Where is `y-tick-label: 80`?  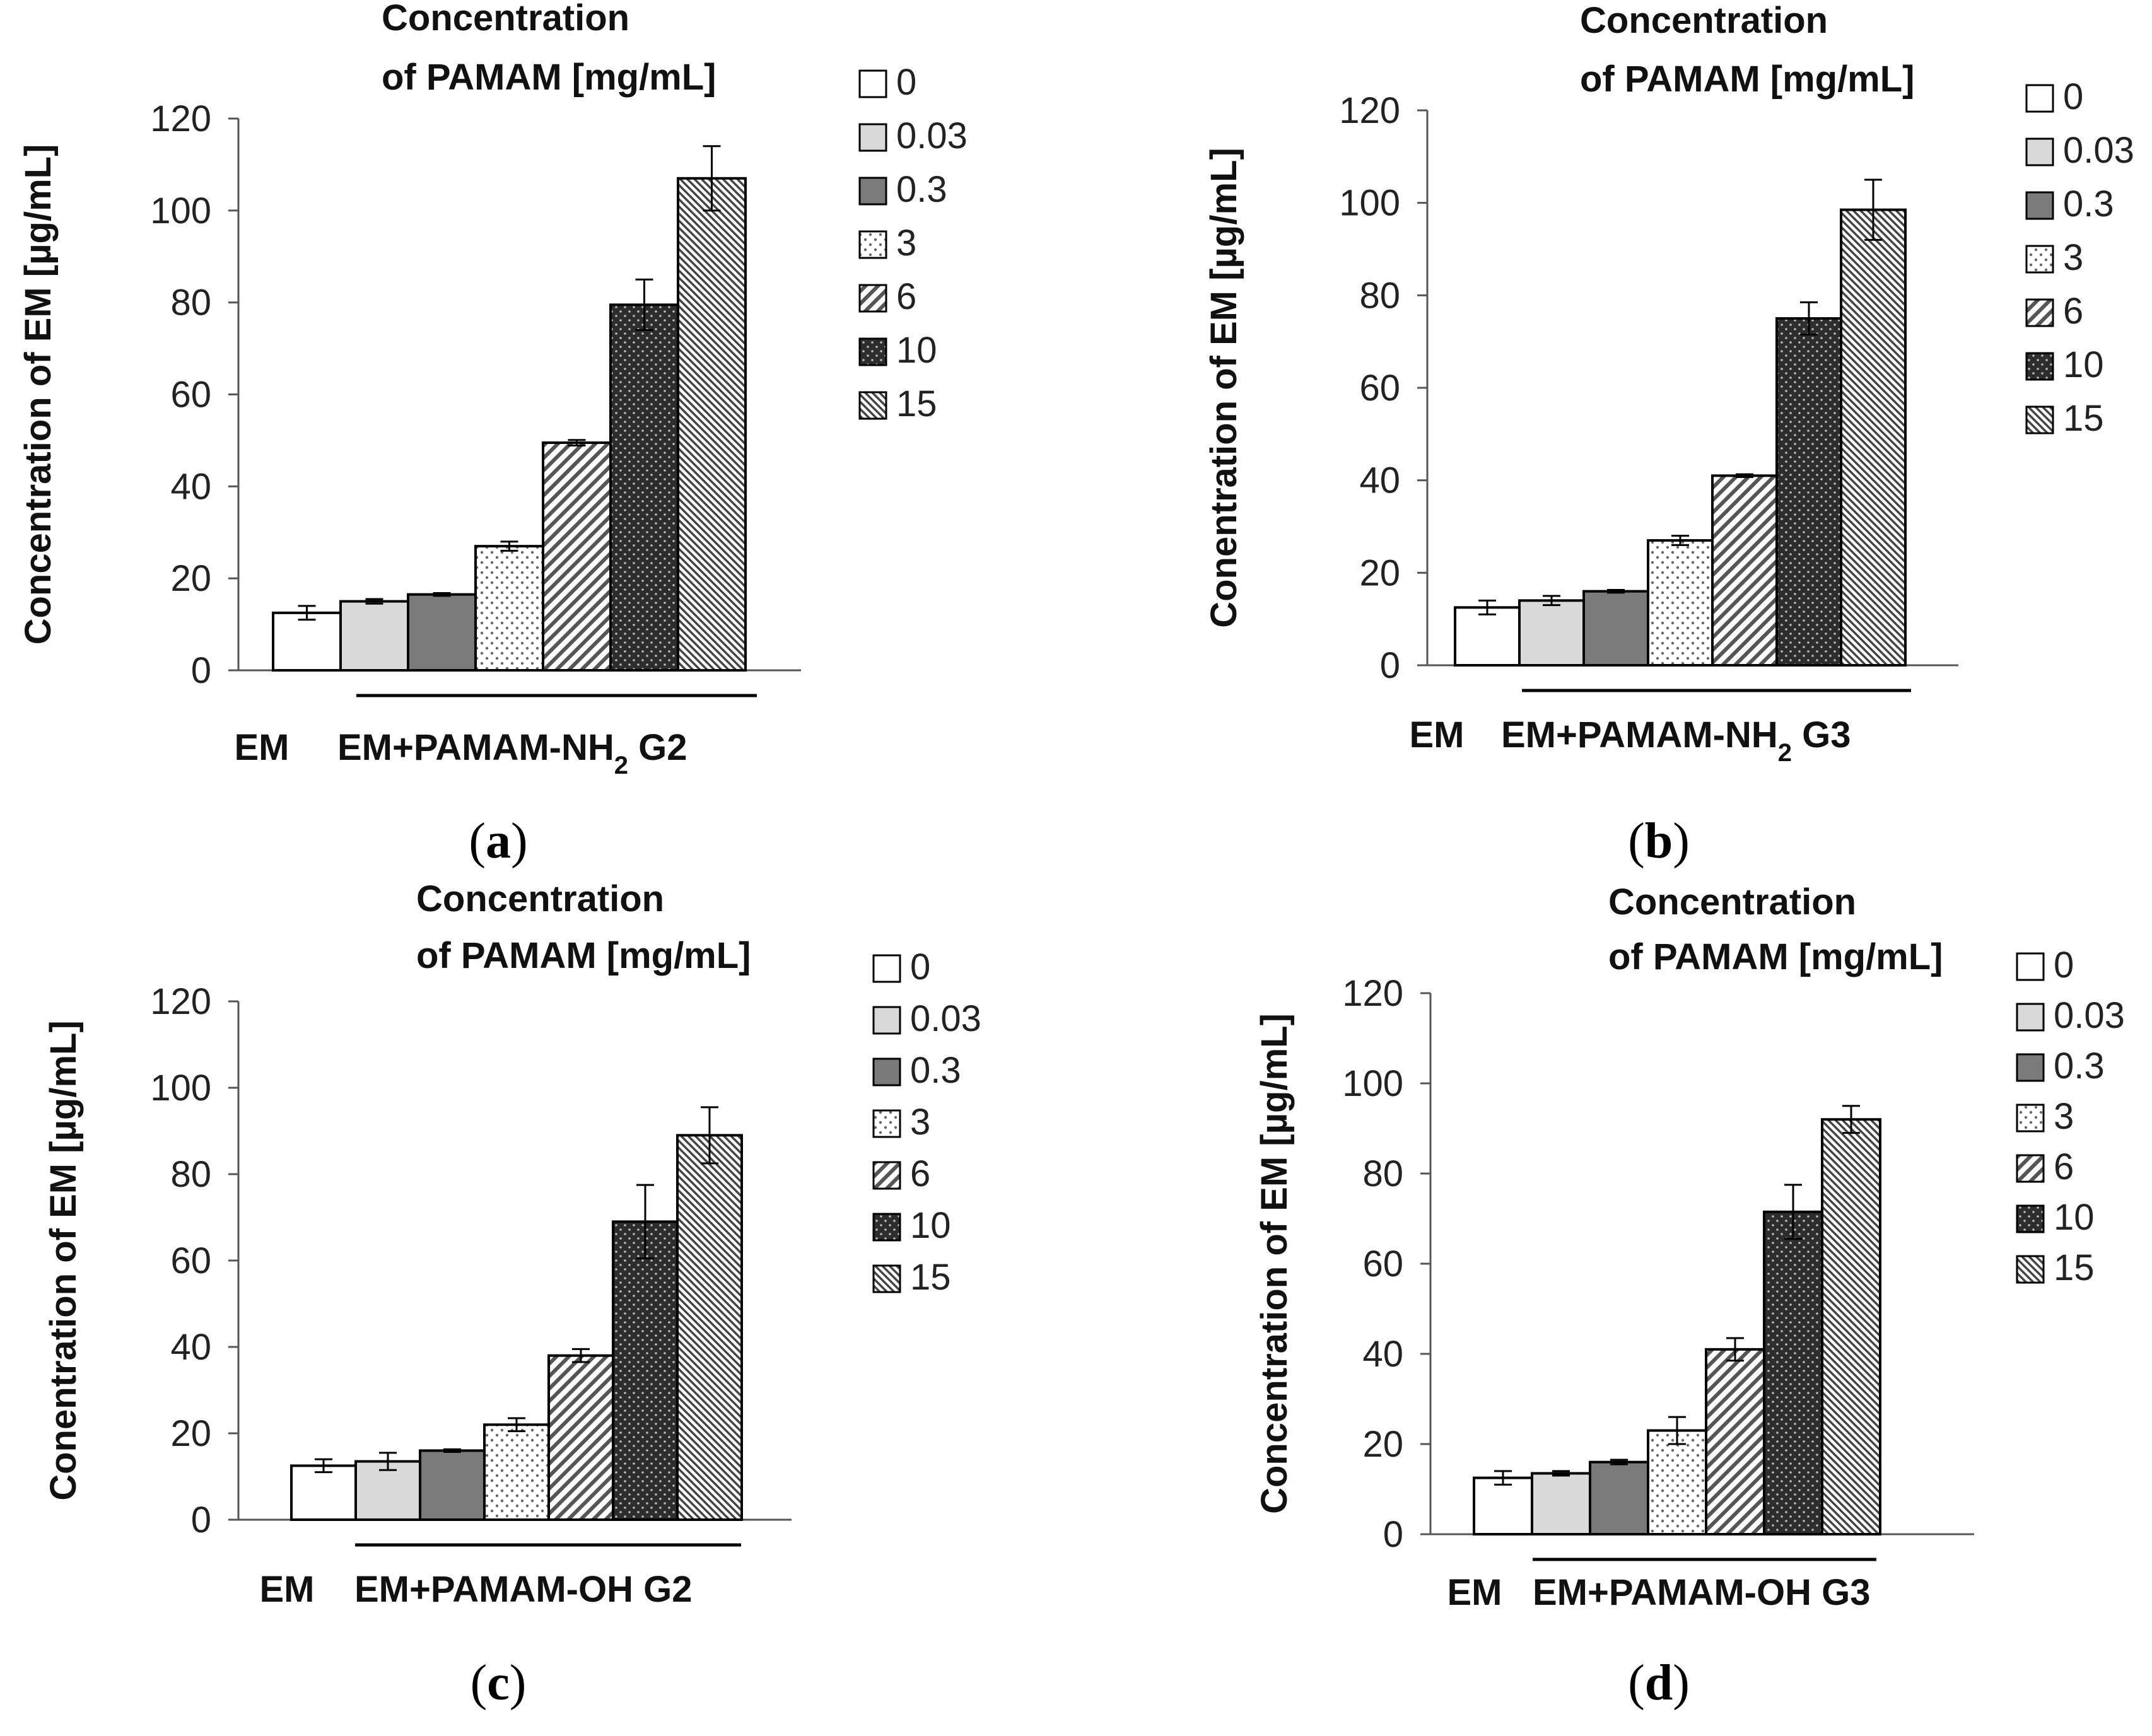 y-tick-label: 80 is located at coordinates (1382, 1173).